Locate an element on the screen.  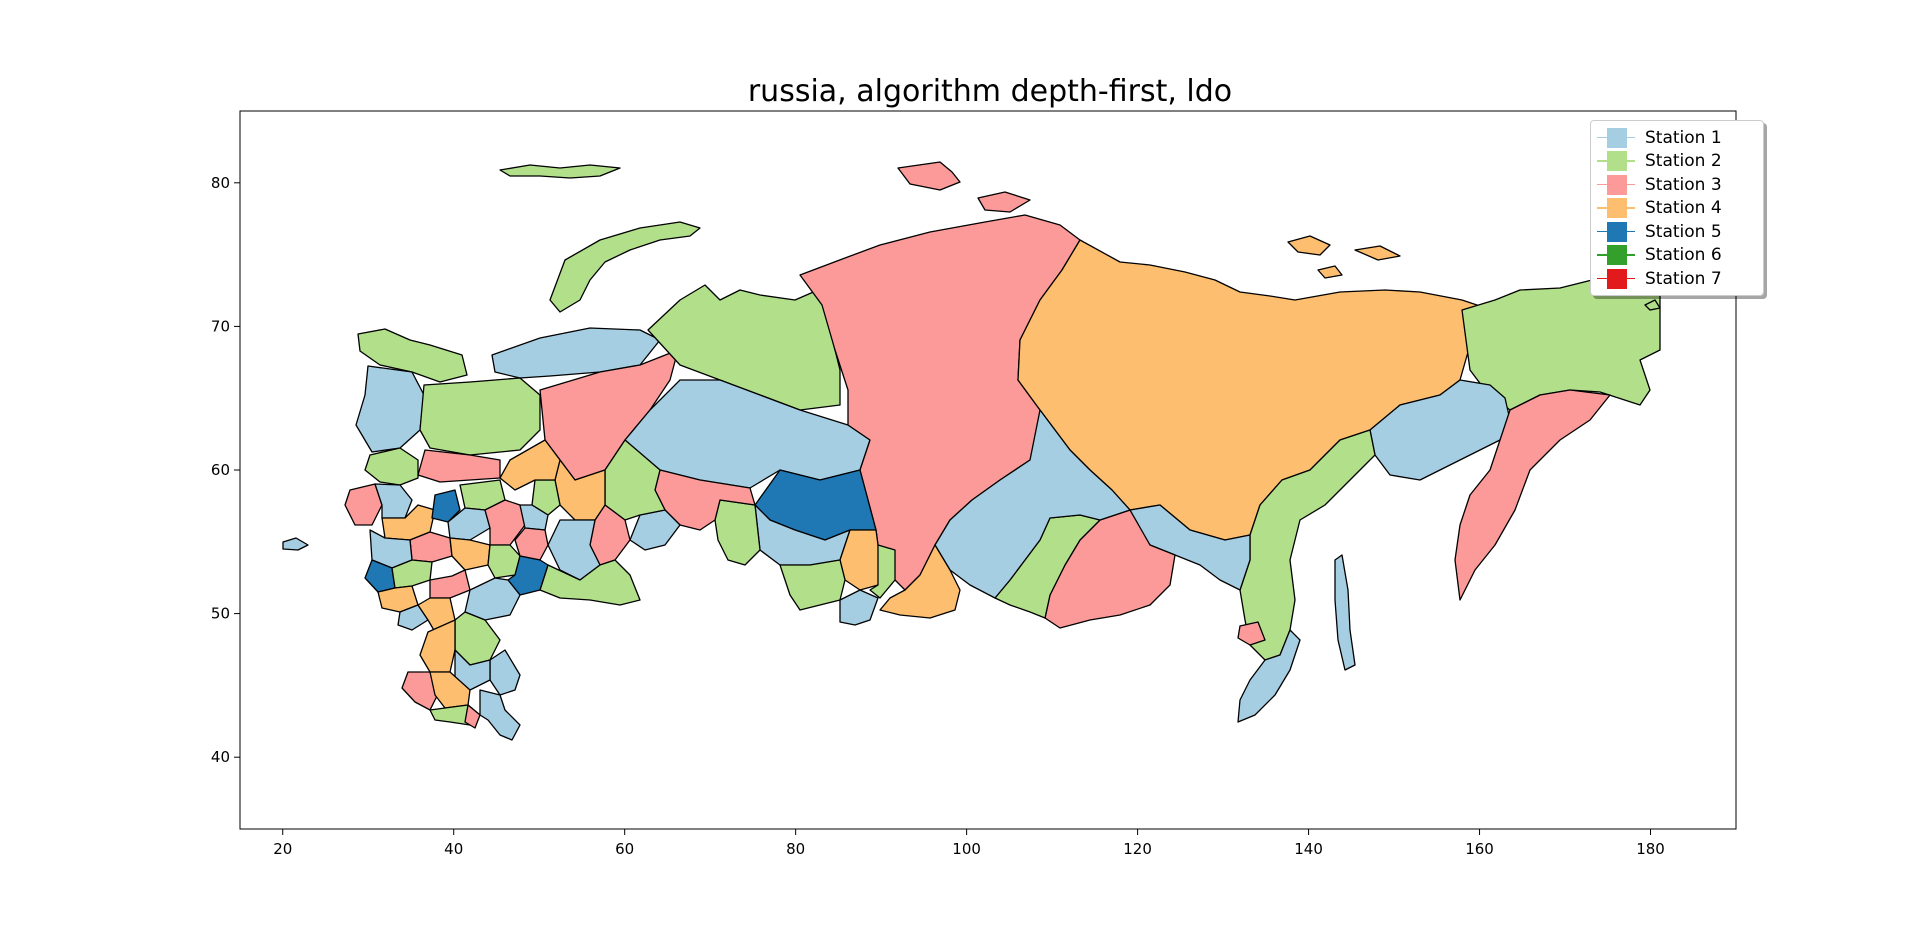
region-dagestan is located at coordinates (500, 715).